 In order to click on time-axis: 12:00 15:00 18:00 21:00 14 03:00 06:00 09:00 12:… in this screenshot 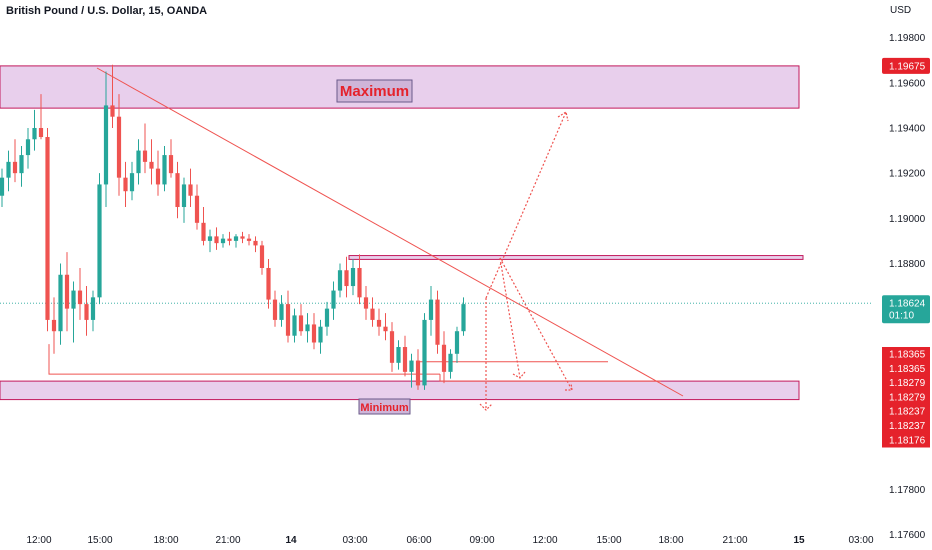, I will do `click(449, 540)`.